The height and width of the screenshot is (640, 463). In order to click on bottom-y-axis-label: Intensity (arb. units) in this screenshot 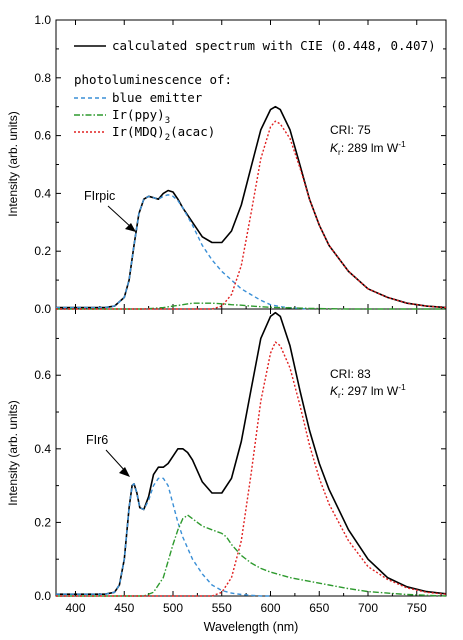, I will do `click(13, 452)`.